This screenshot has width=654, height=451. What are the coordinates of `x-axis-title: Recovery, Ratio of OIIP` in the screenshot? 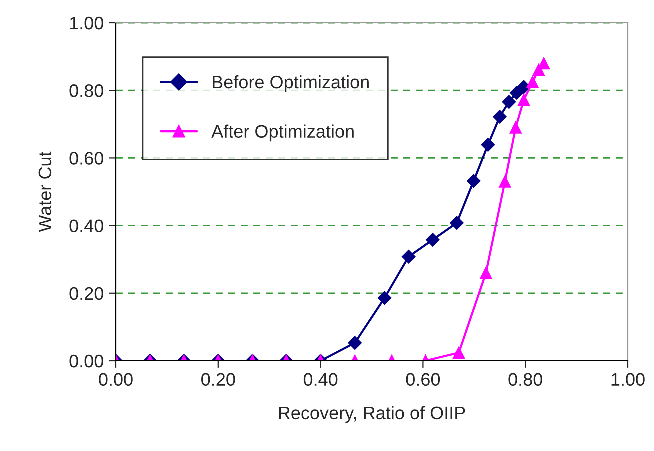 It's located at (372, 415).